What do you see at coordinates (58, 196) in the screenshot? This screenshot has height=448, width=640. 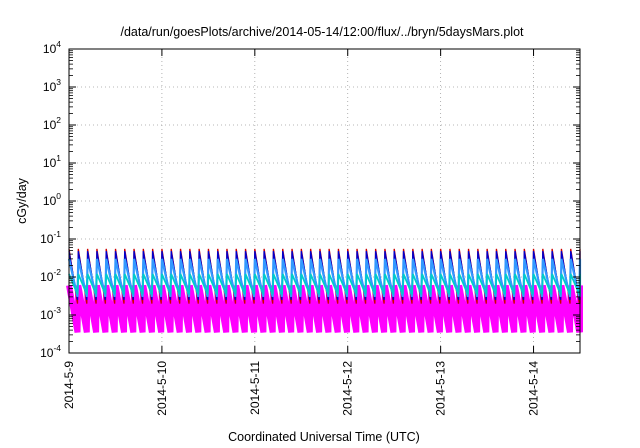 I see `y-tick-exponent: 0` at bounding box center [58, 196].